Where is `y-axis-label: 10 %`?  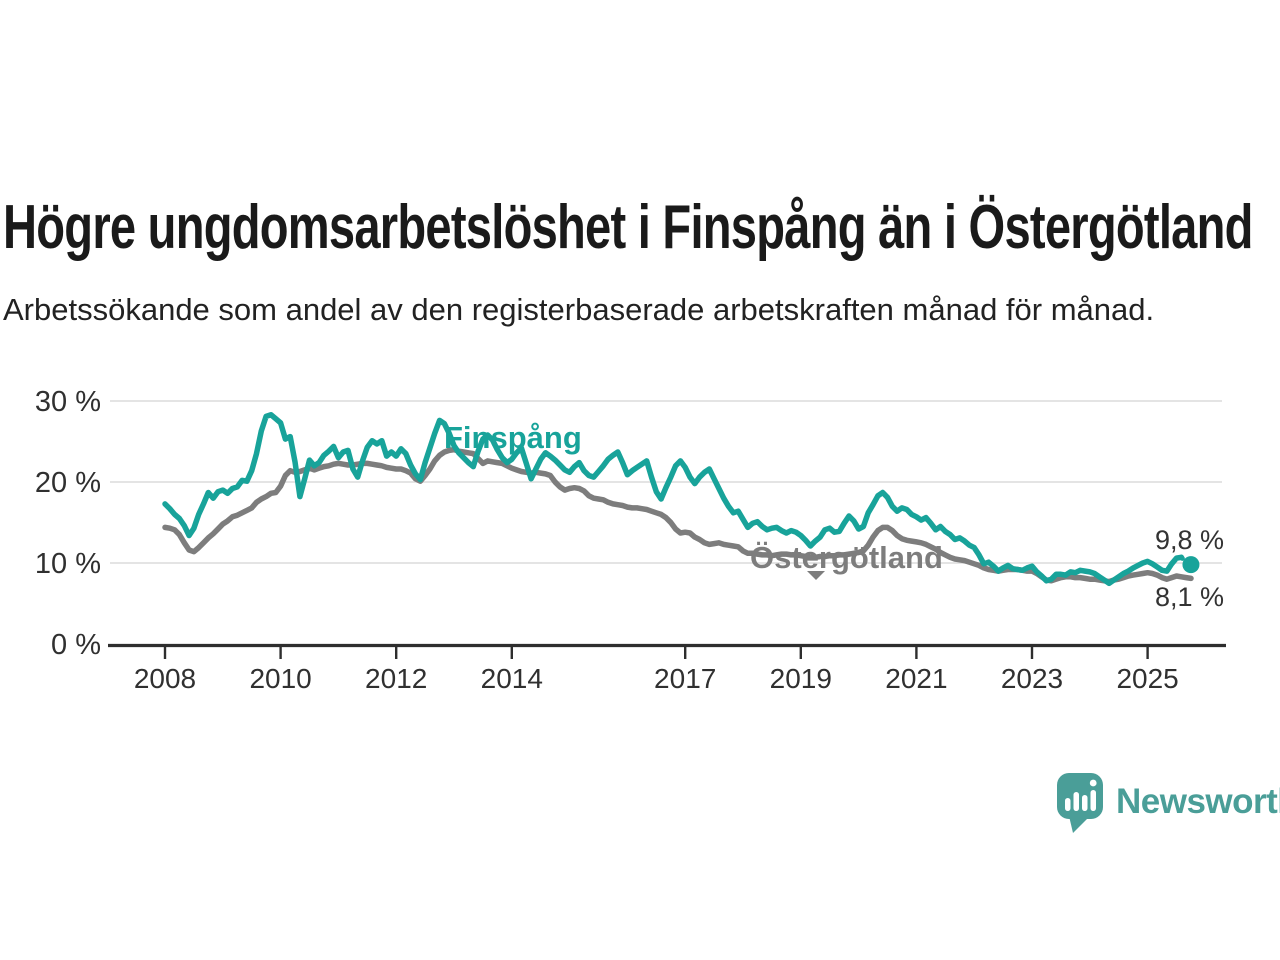 y-axis-label: 10 % is located at coordinates (68, 564).